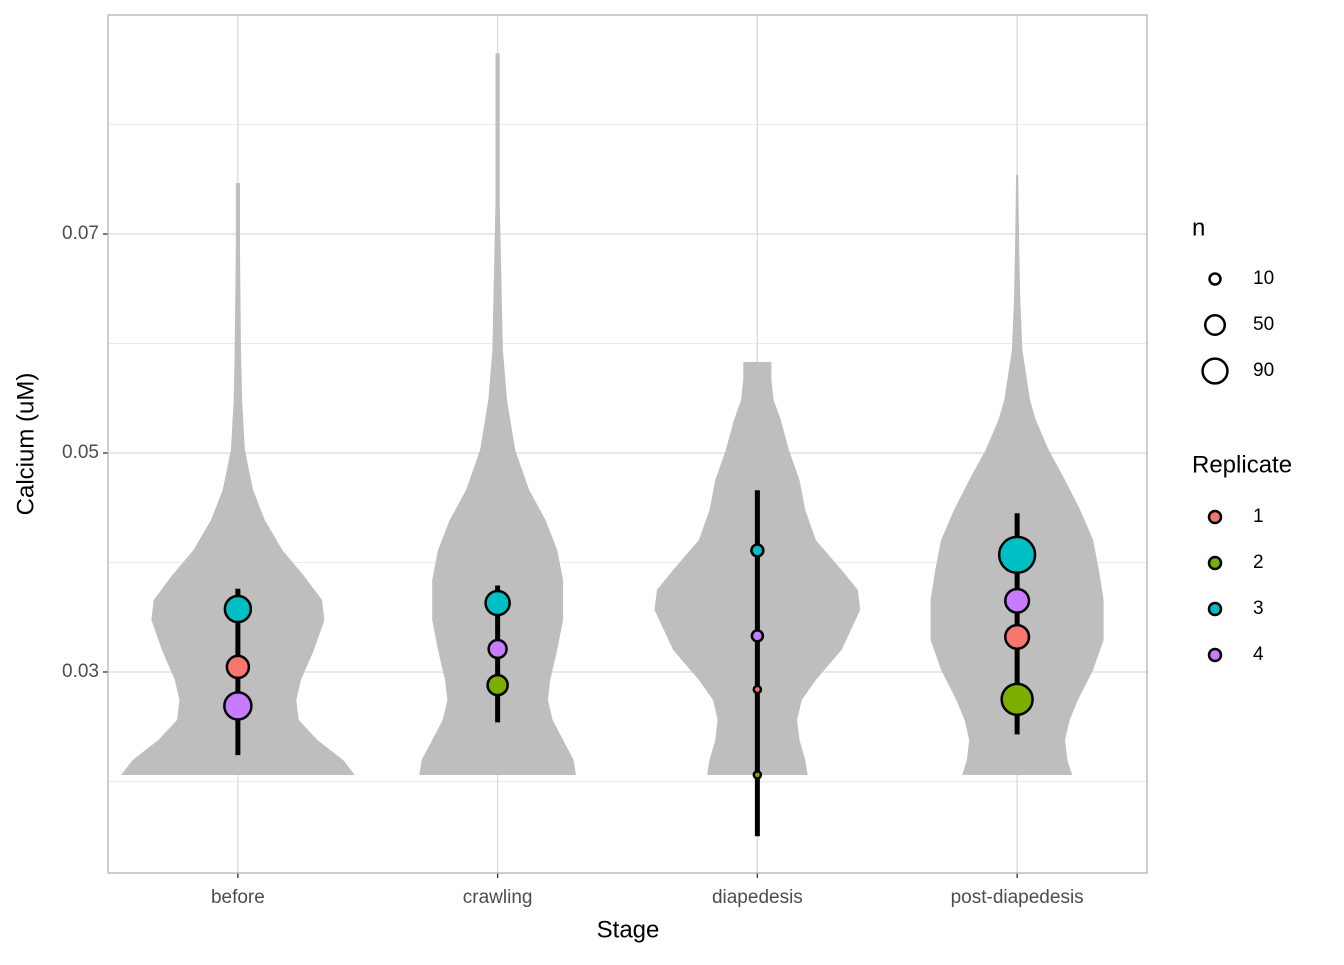  I want to click on size-legend-label: 50, so click(1263, 324).